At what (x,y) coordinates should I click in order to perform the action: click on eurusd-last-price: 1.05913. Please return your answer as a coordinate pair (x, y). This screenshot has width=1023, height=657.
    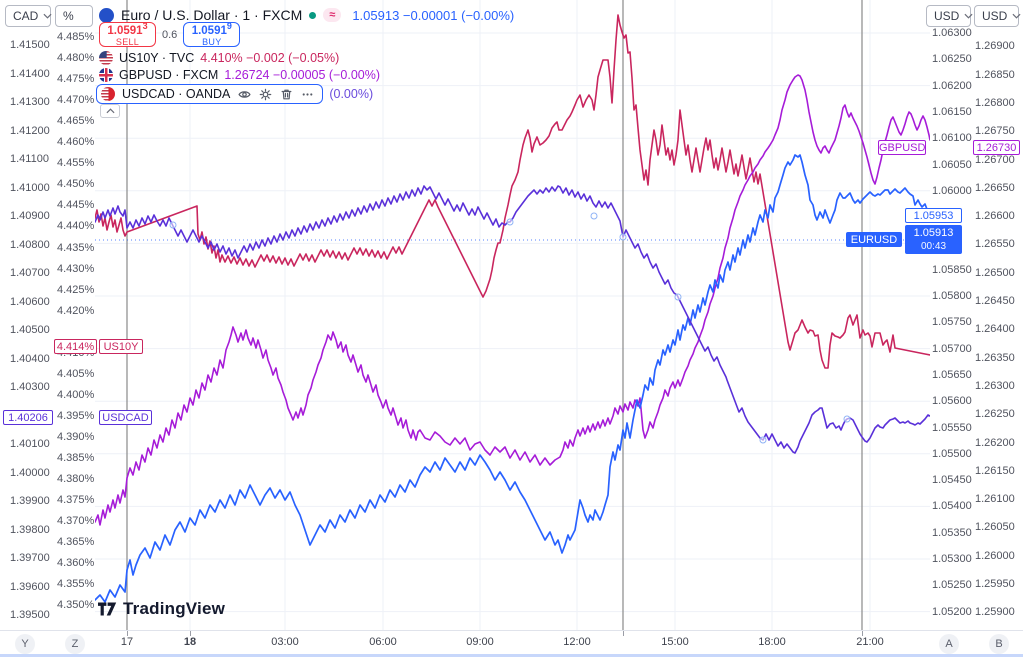
    Looking at the image, I should click on (933, 233).